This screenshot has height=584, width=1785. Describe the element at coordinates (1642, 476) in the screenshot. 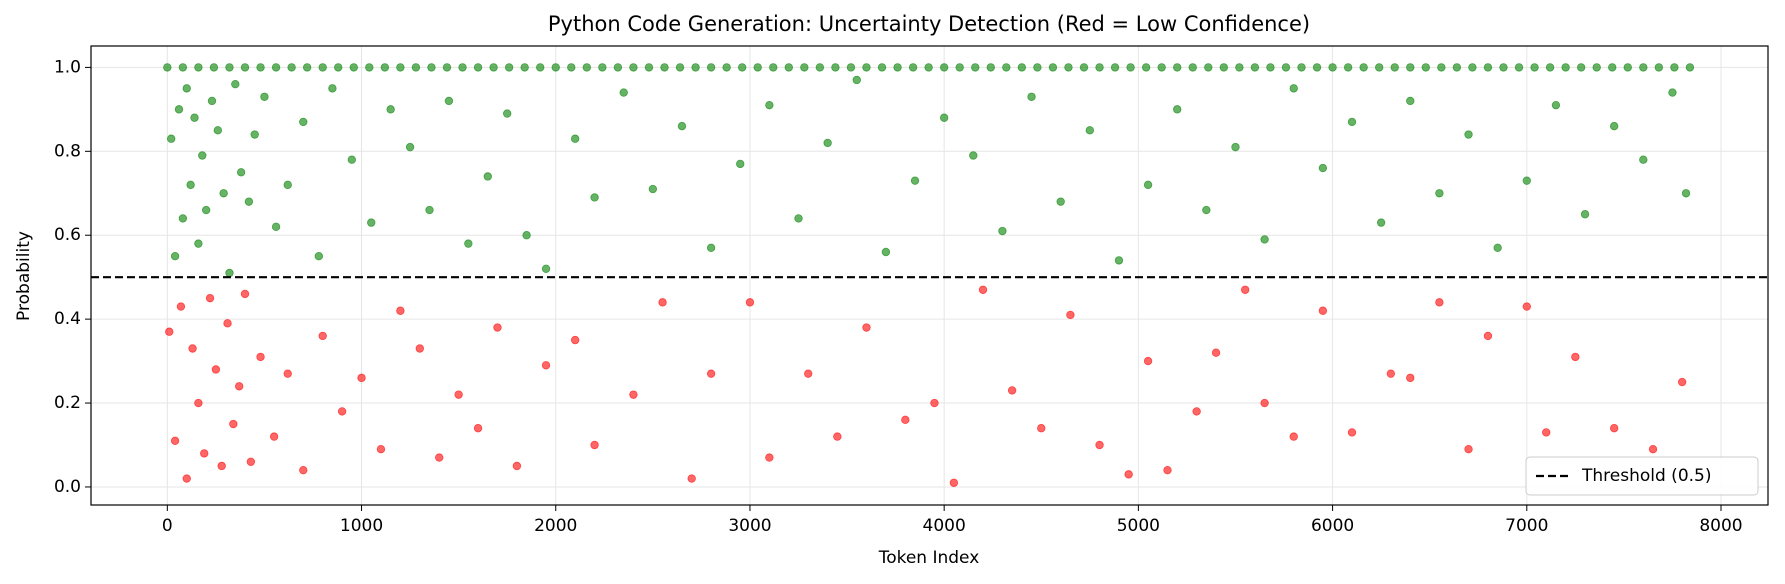

I see `legend-box` at that location.